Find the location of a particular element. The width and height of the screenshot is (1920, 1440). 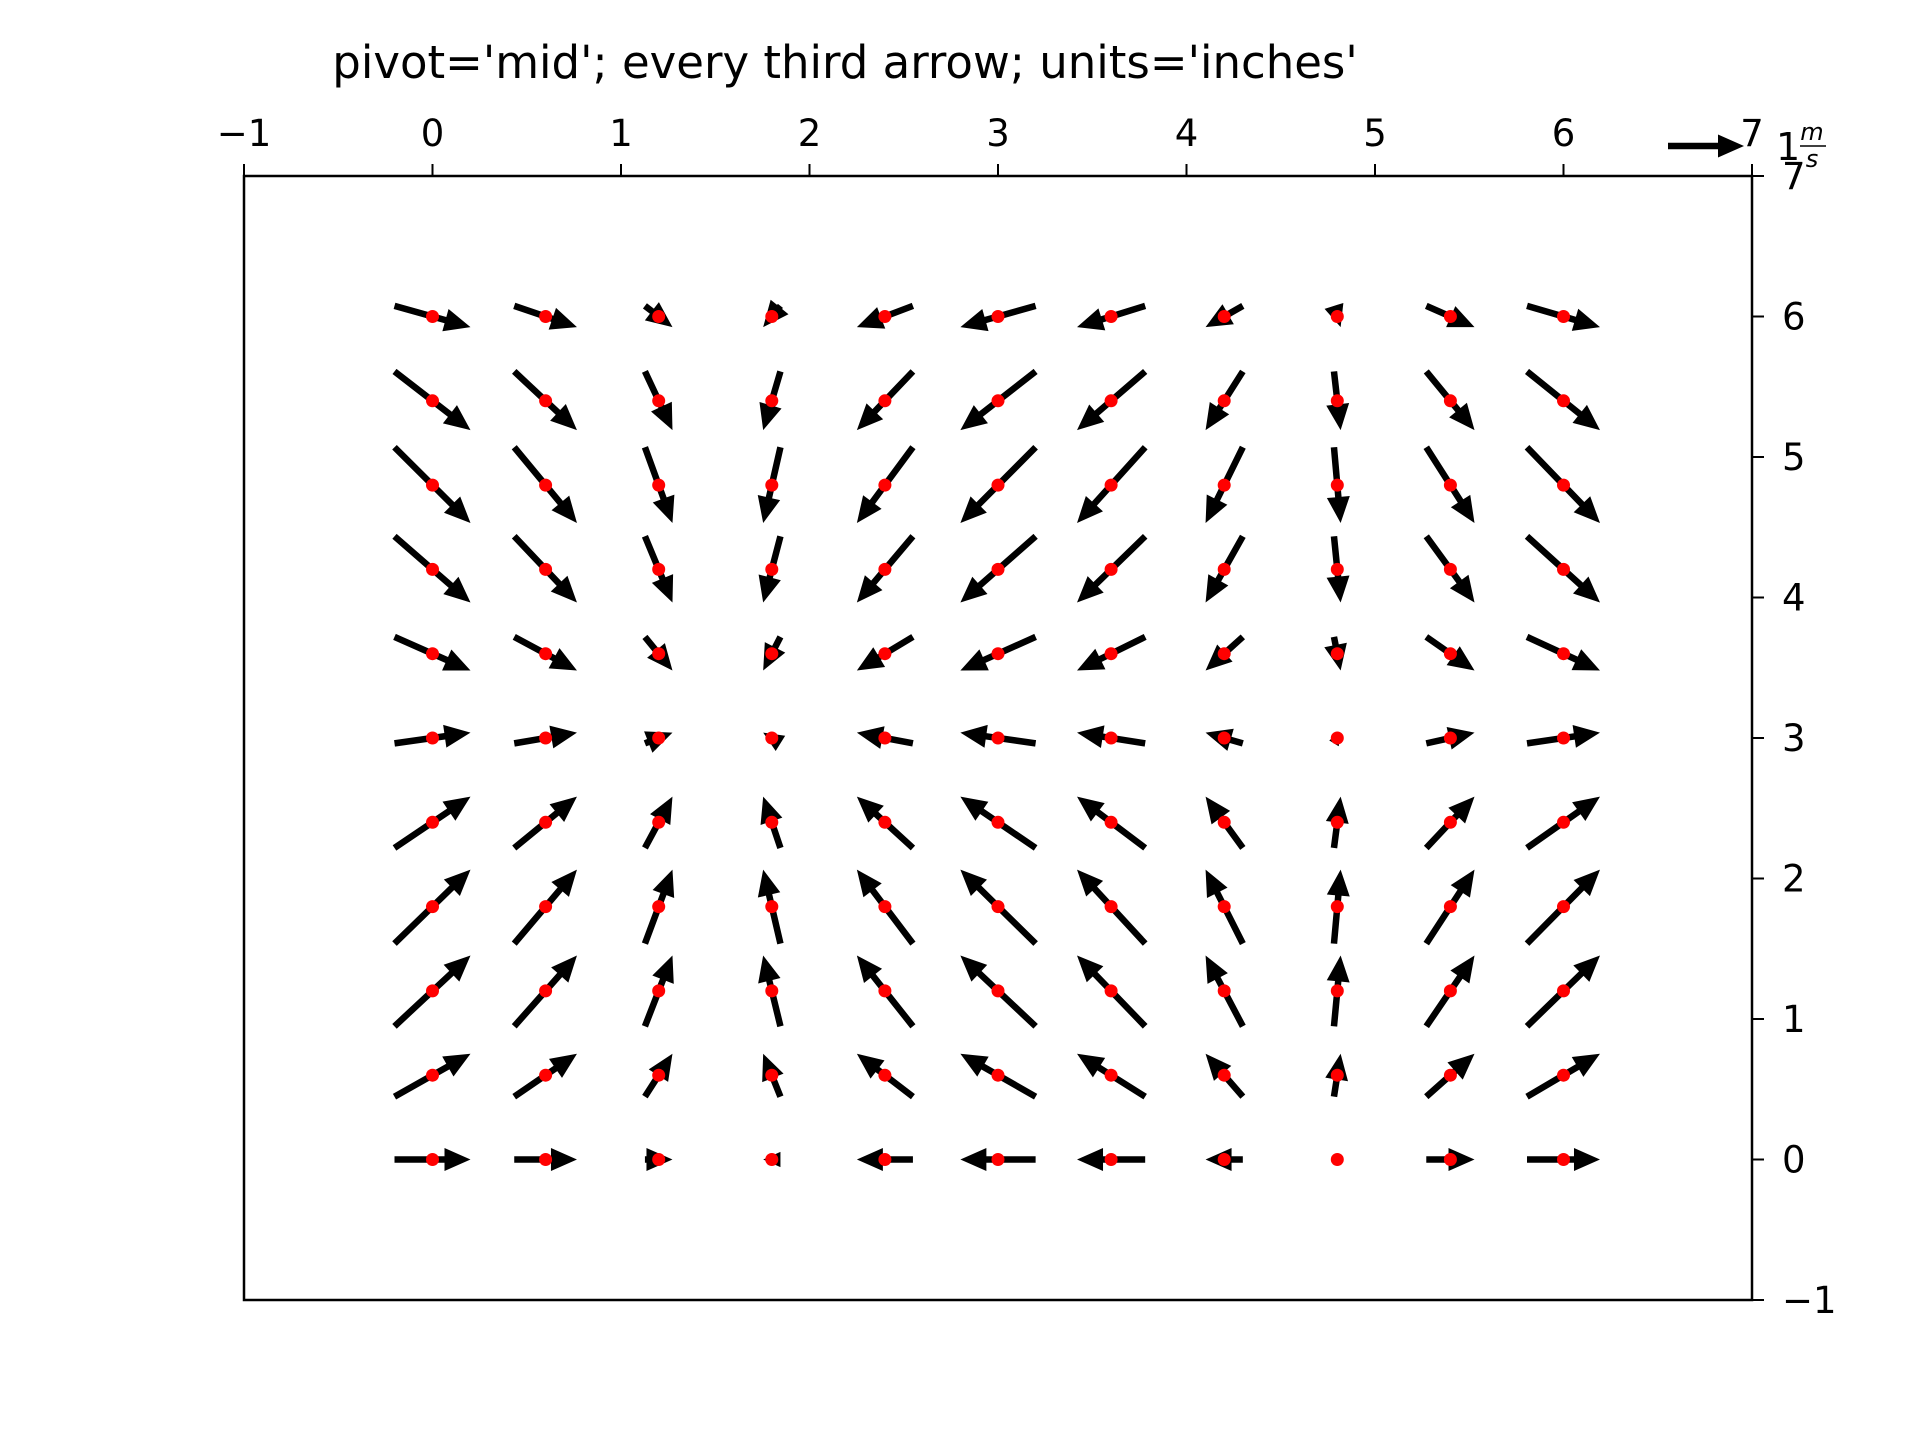

y-tick-label: 3 is located at coordinates (1794, 738).